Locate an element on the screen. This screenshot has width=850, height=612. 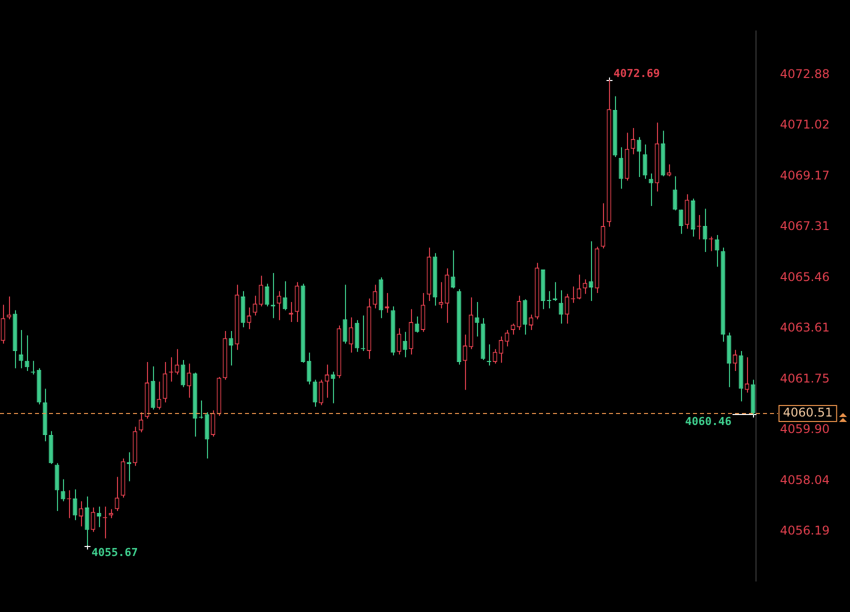
annotation: 4055.67 is located at coordinates (115, 552).